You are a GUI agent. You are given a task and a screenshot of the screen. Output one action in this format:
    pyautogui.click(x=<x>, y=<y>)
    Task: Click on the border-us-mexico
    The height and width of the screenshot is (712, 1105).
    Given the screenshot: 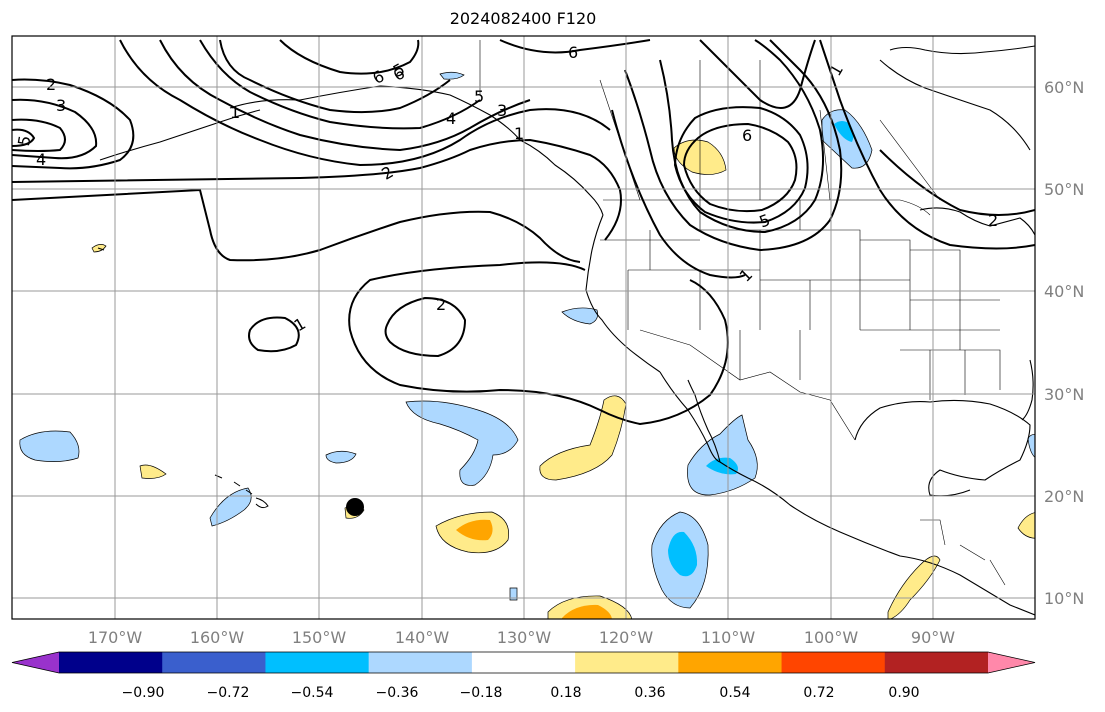 What is the action you would take?
    pyautogui.click(x=747, y=385)
    